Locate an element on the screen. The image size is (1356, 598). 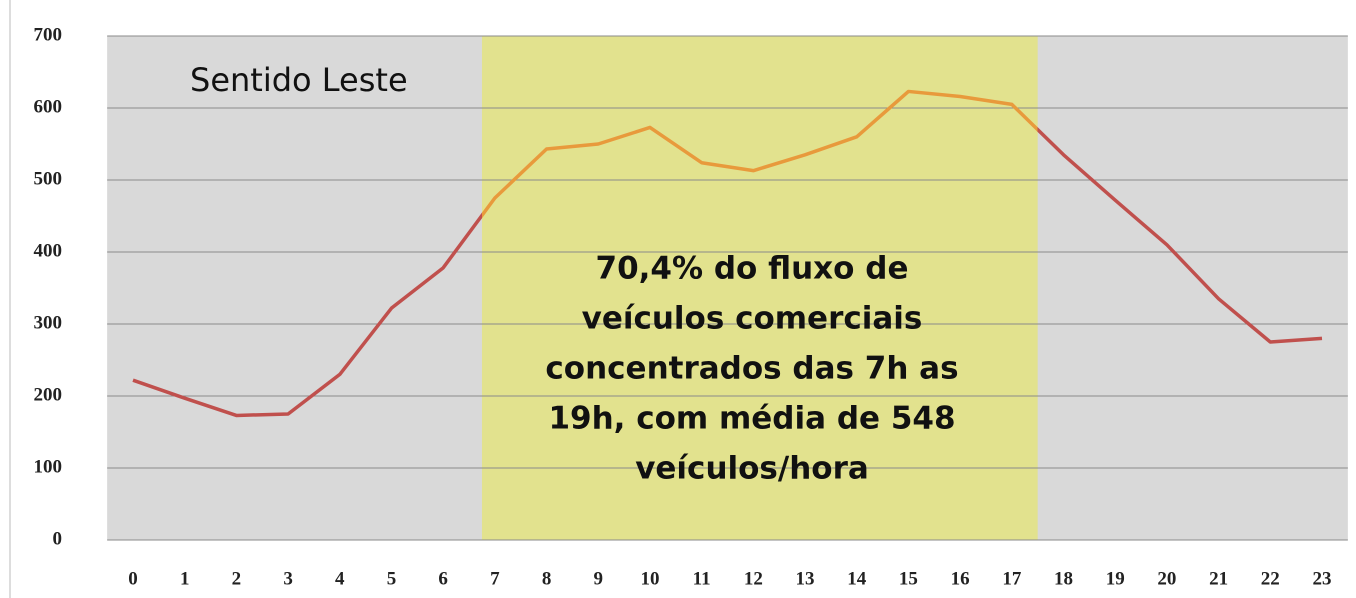
note-line: 70,4% do fluxo de is located at coordinates (752, 269).